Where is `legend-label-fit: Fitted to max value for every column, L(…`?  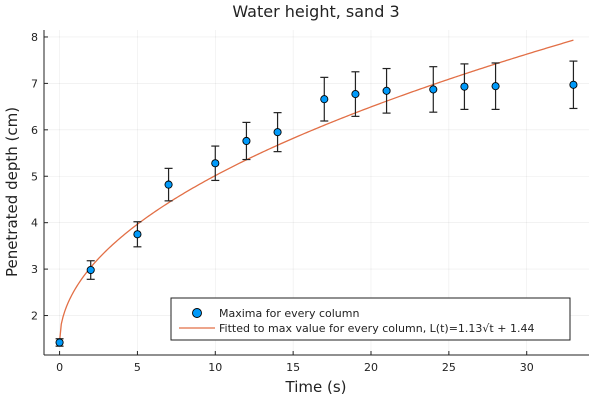
legend-label-fit: Fitted to max value for every column, L(… is located at coordinates (376, 328).